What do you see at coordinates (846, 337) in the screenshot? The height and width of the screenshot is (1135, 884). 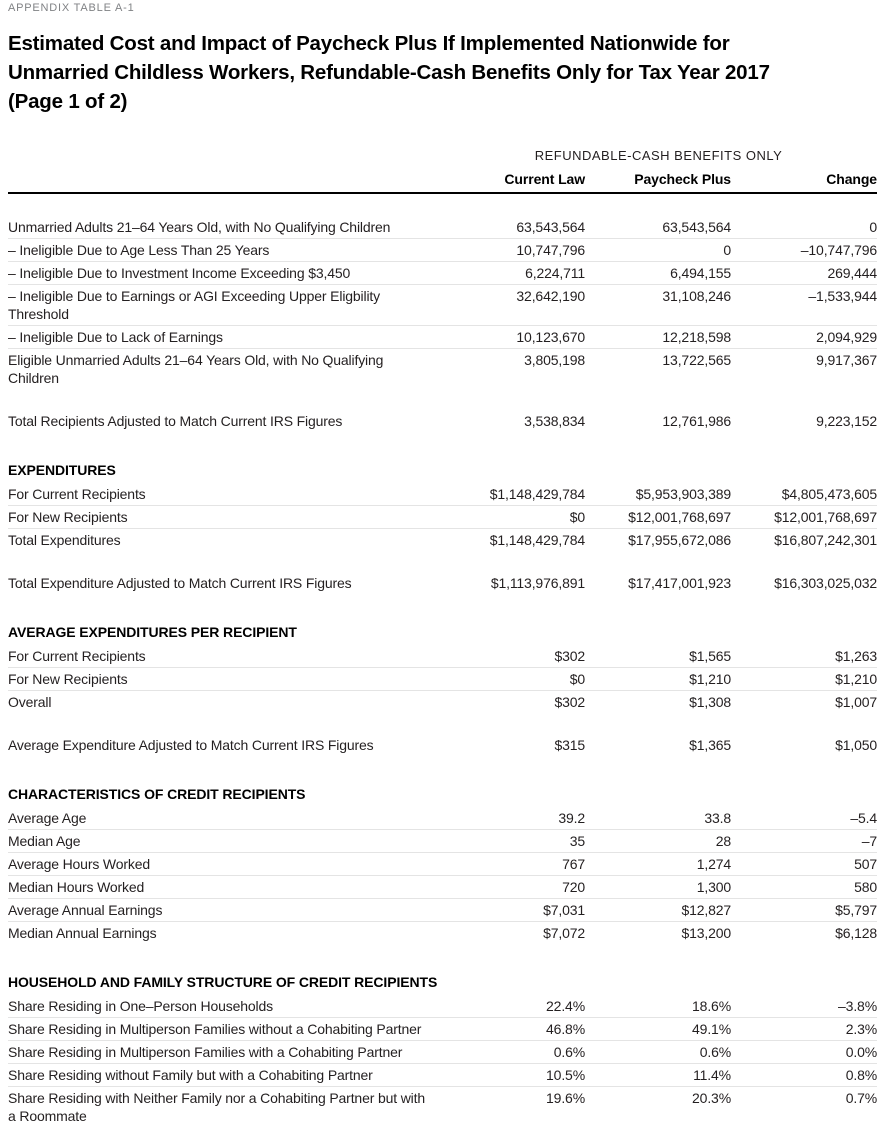 I see `cell-change: 2,094,929` at bounding box center [846, 337].